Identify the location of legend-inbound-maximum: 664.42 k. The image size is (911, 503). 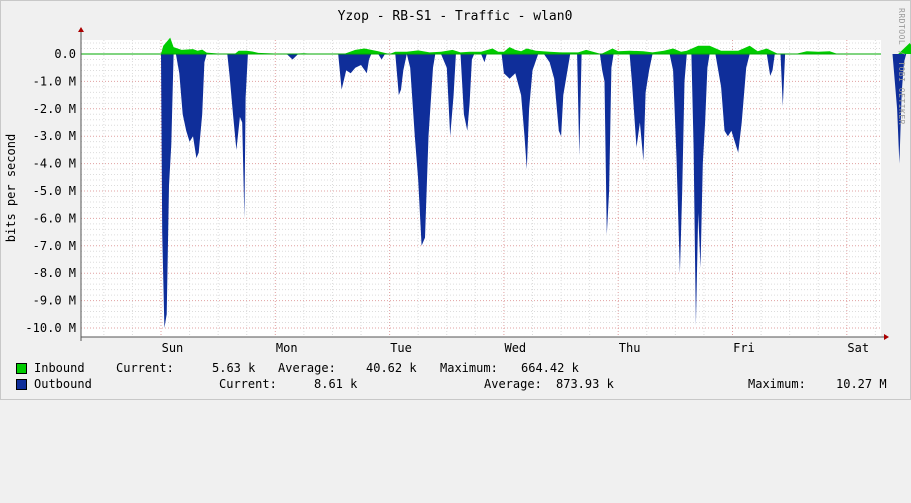
(550, 368).